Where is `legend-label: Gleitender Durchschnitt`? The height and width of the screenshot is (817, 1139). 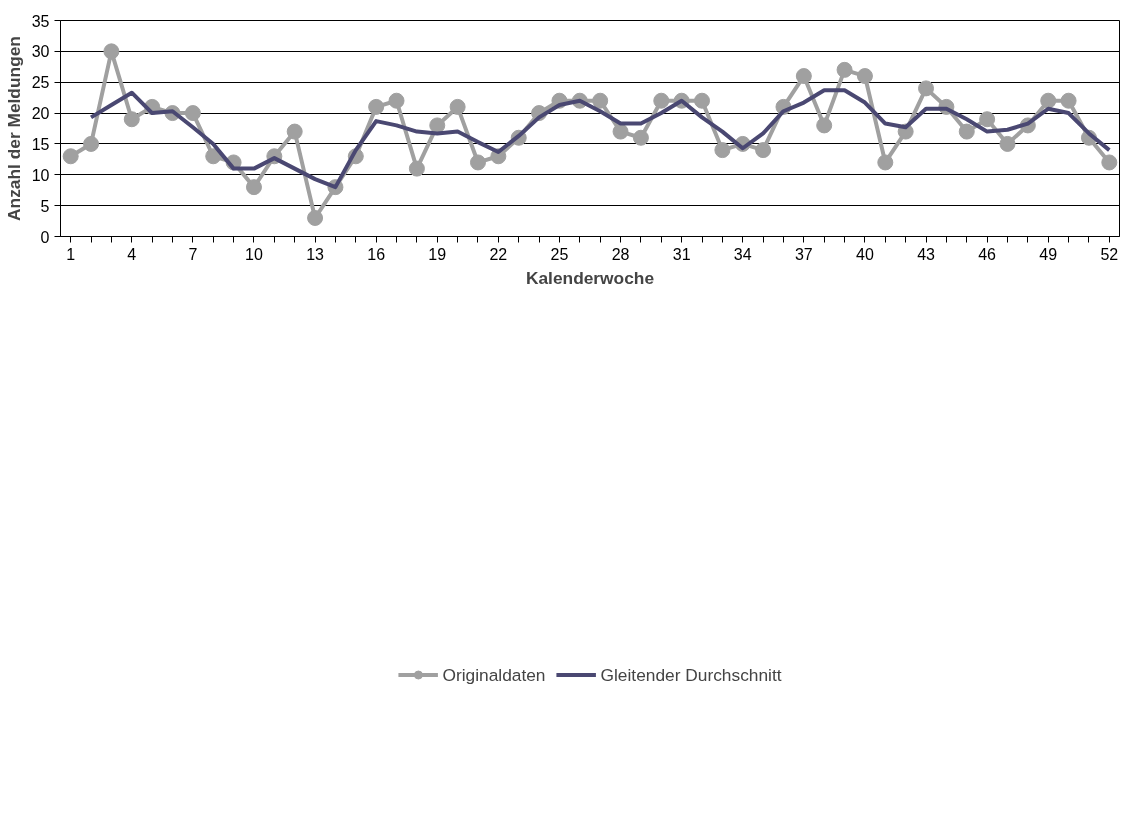
legend-label: Gleitender Durchschnitt is located at coordinates (691, 675).